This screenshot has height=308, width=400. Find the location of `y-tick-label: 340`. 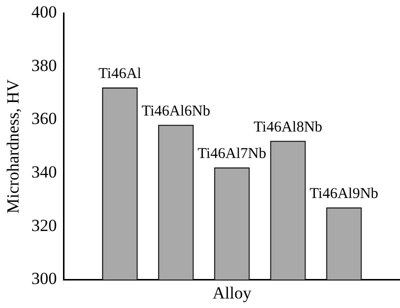

y-tick-label: 340 is located at coordinates (44, 172).